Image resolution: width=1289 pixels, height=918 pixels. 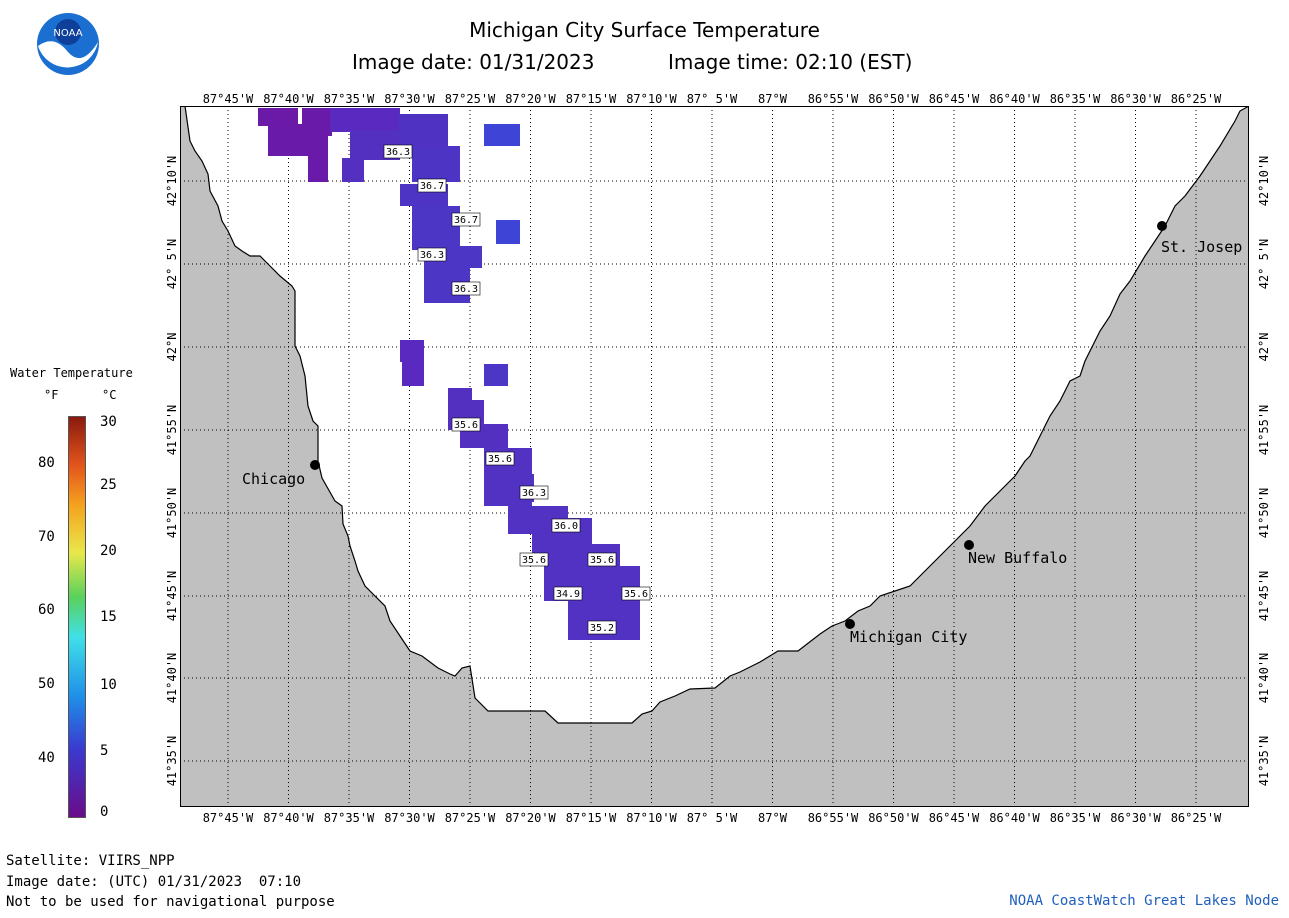 I want to click on lon-label-top: 86°30'W, so click(x=1135, y=99).